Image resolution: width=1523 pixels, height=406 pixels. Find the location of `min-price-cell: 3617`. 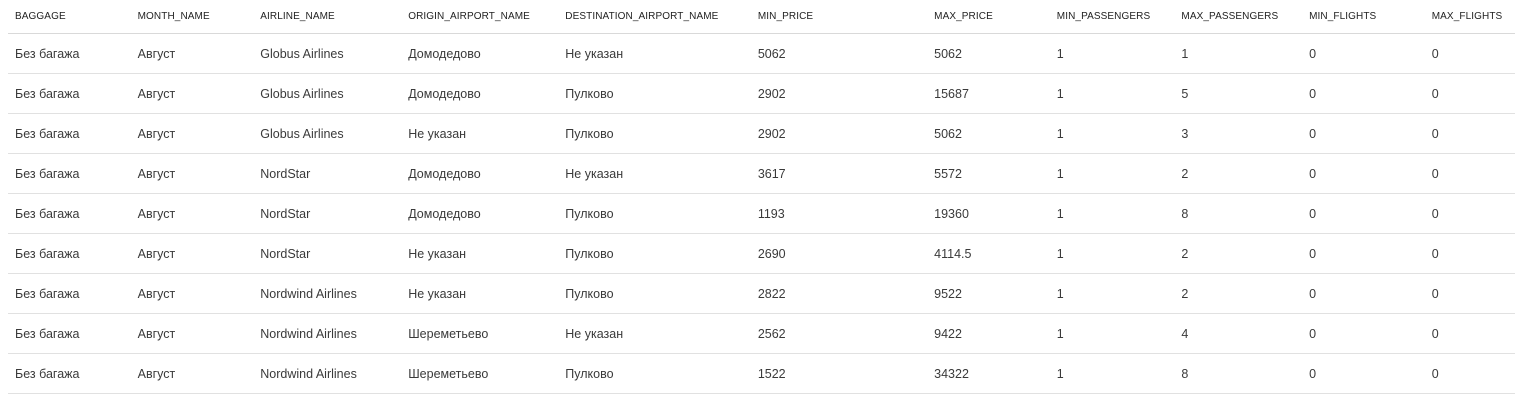

min-price-cell: 3617 is located at coordinates (839, 173).